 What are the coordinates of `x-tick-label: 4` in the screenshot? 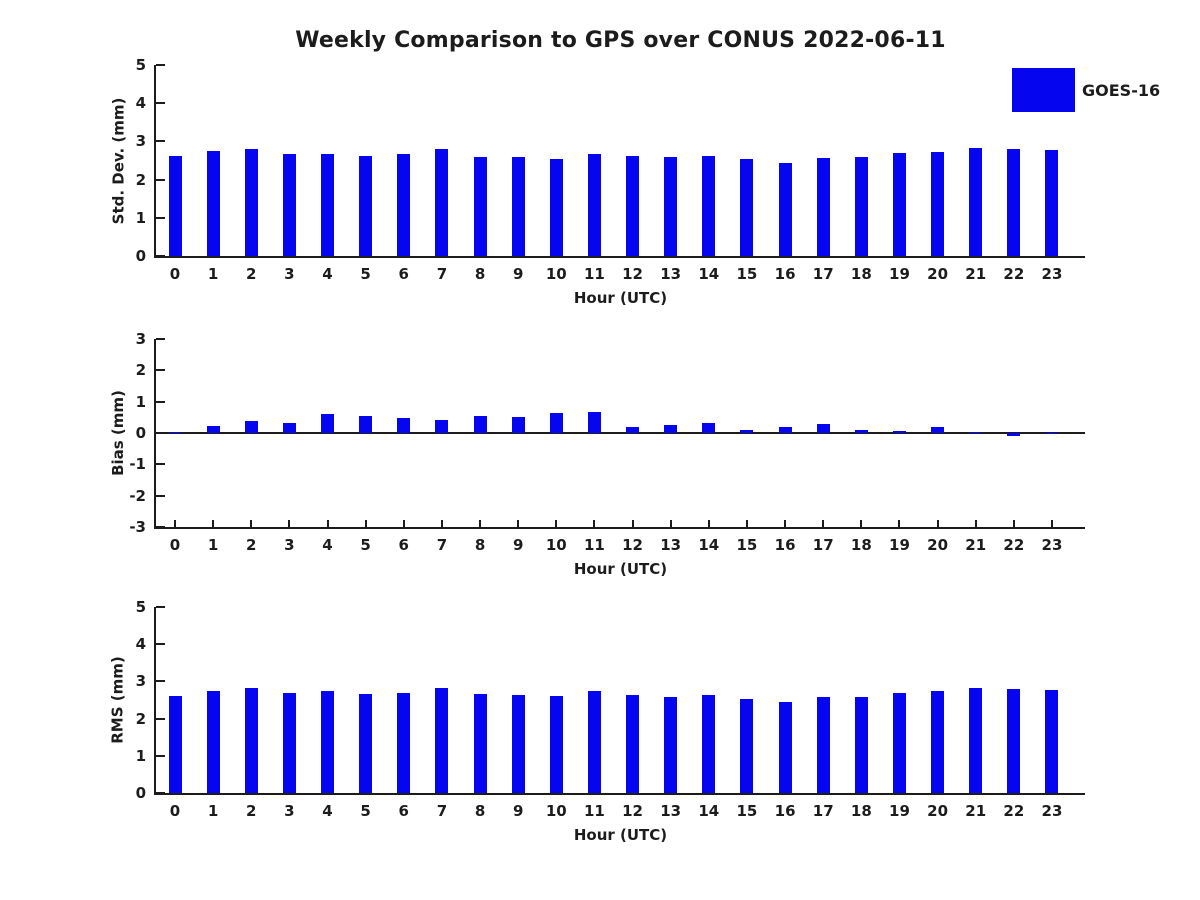 It's located at (327, 545).